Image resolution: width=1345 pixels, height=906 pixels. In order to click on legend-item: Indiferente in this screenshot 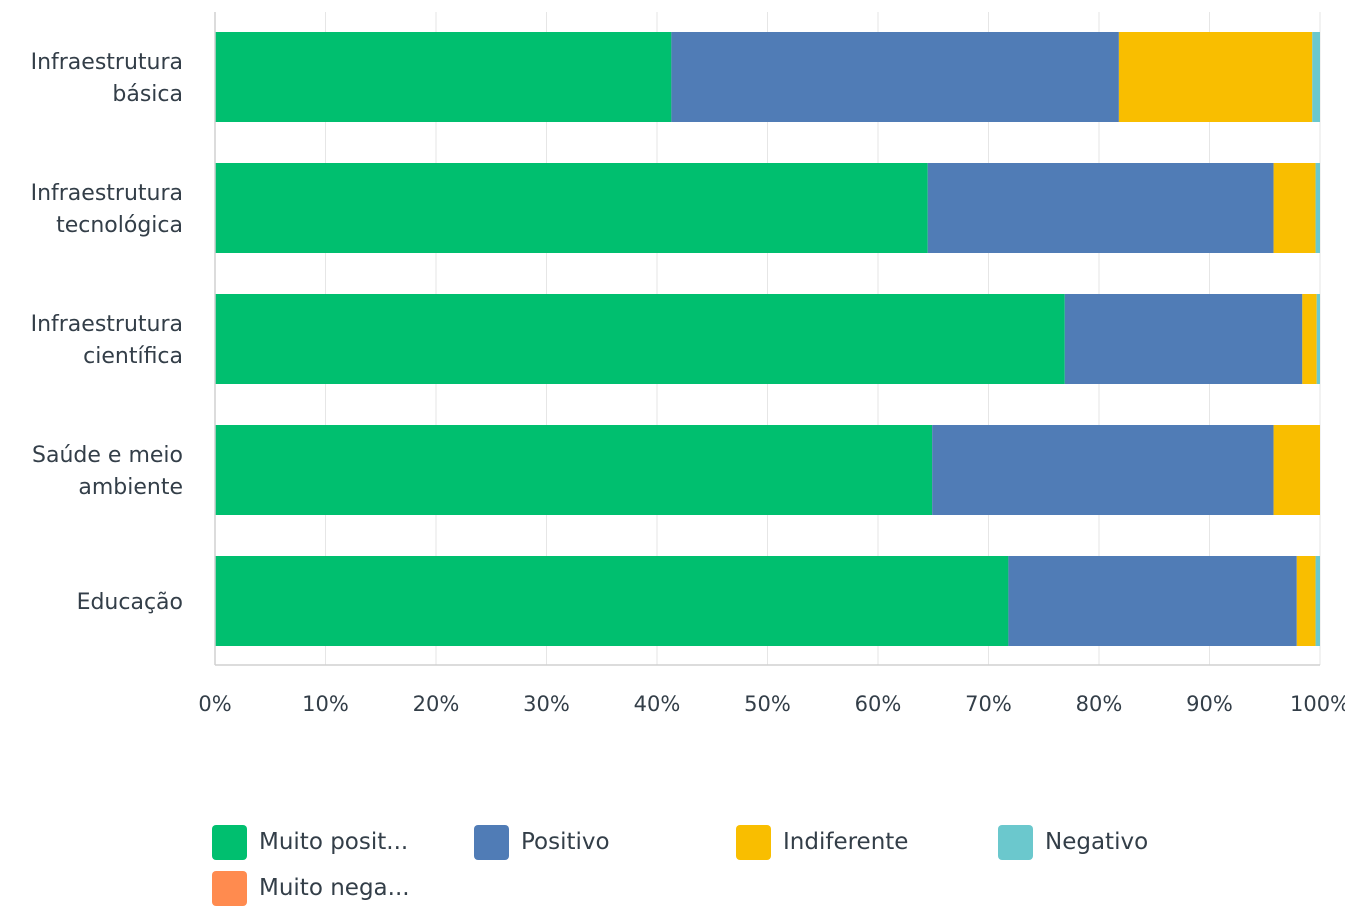, I will do `click(822, 842)`.